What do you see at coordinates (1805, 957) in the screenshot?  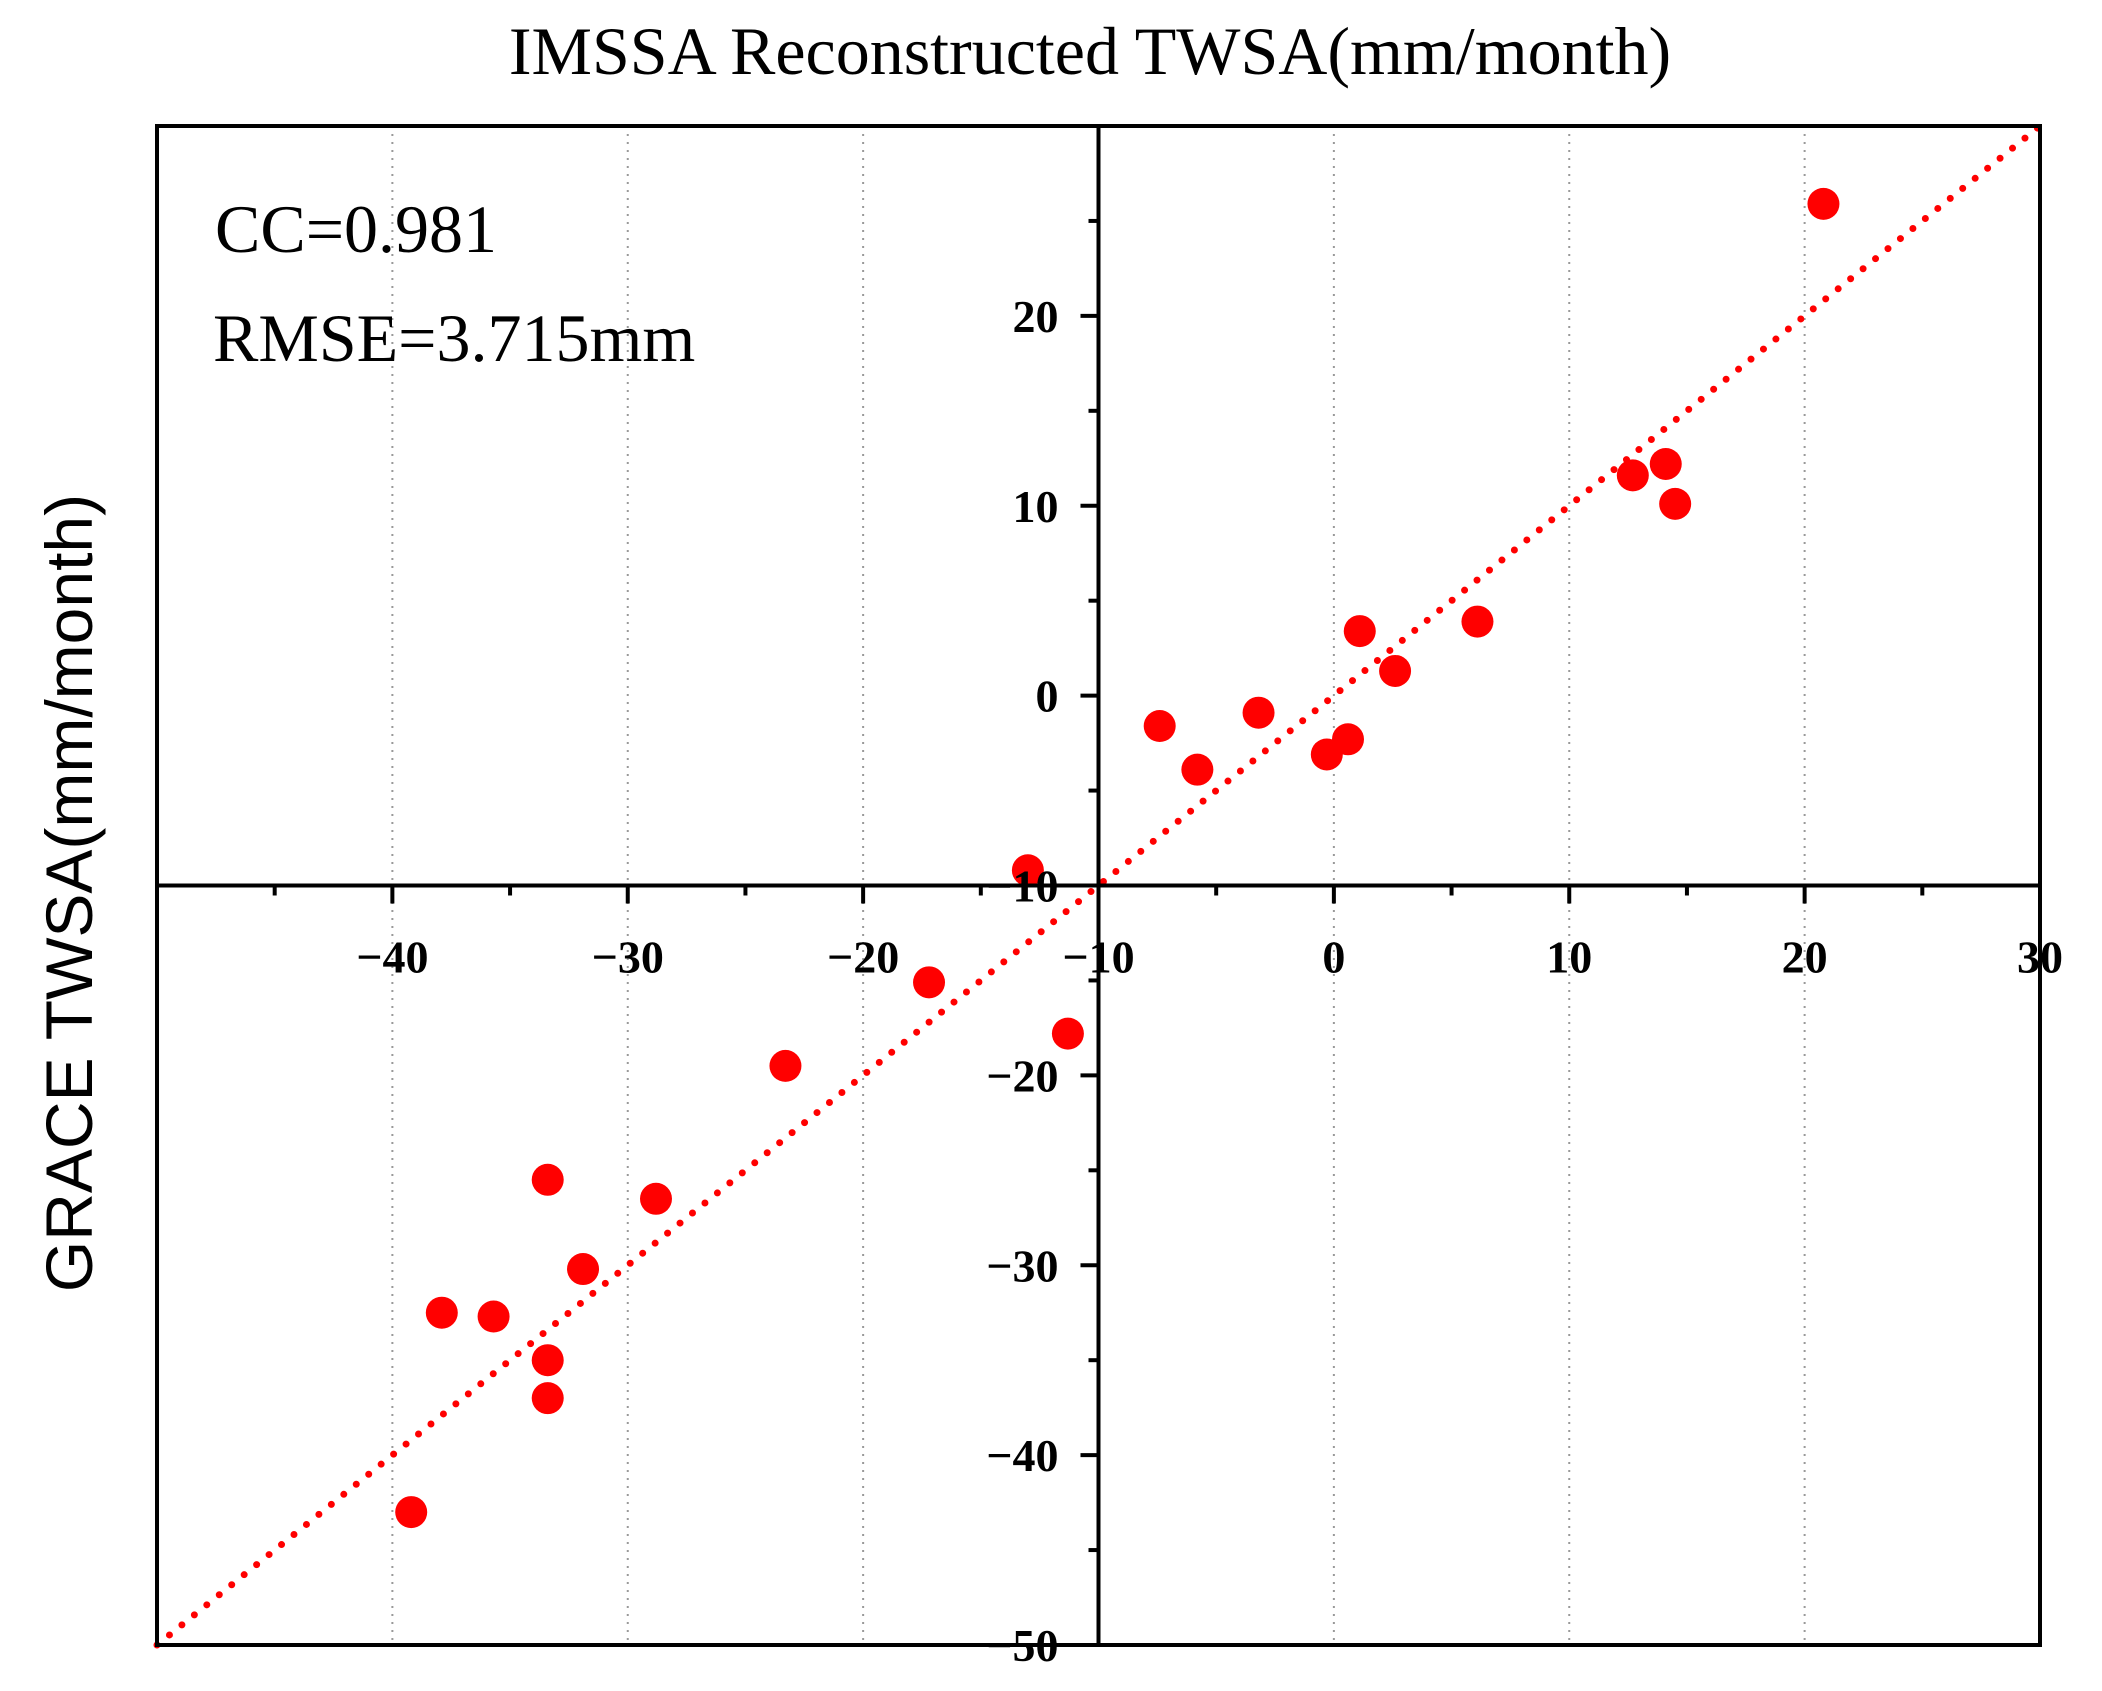 I see `x-tick-label: 20` at bounding box center [1805, 957].